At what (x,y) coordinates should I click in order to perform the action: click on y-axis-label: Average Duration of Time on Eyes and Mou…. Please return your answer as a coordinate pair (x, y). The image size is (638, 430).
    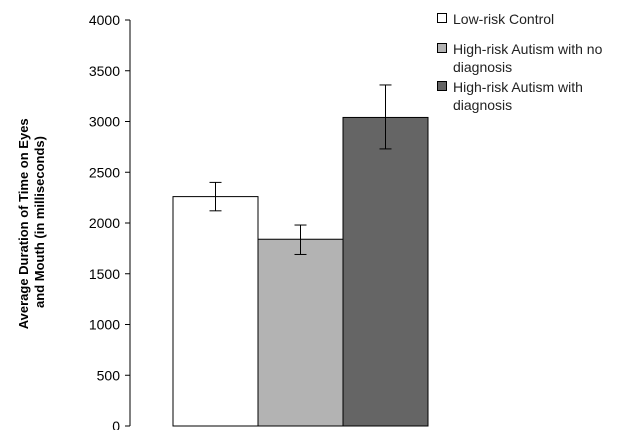
    Looking at the image, I should click on (31, 222).